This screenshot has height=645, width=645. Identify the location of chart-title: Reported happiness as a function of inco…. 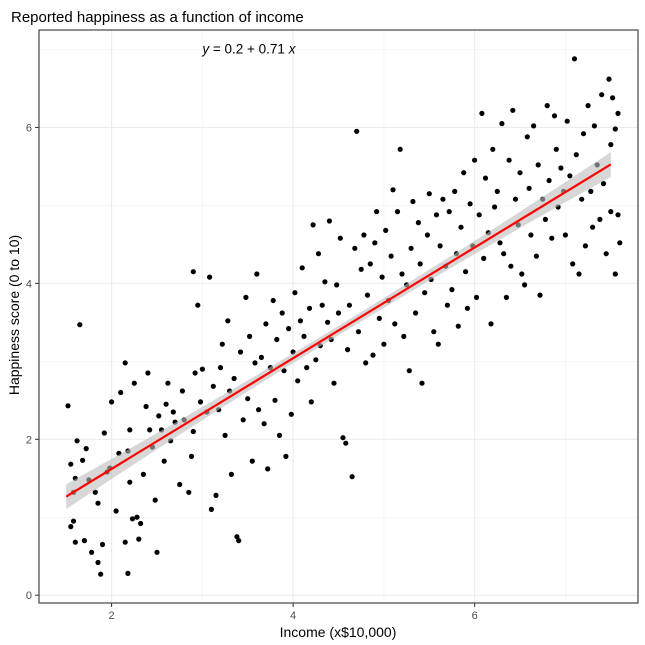
(157, 17).